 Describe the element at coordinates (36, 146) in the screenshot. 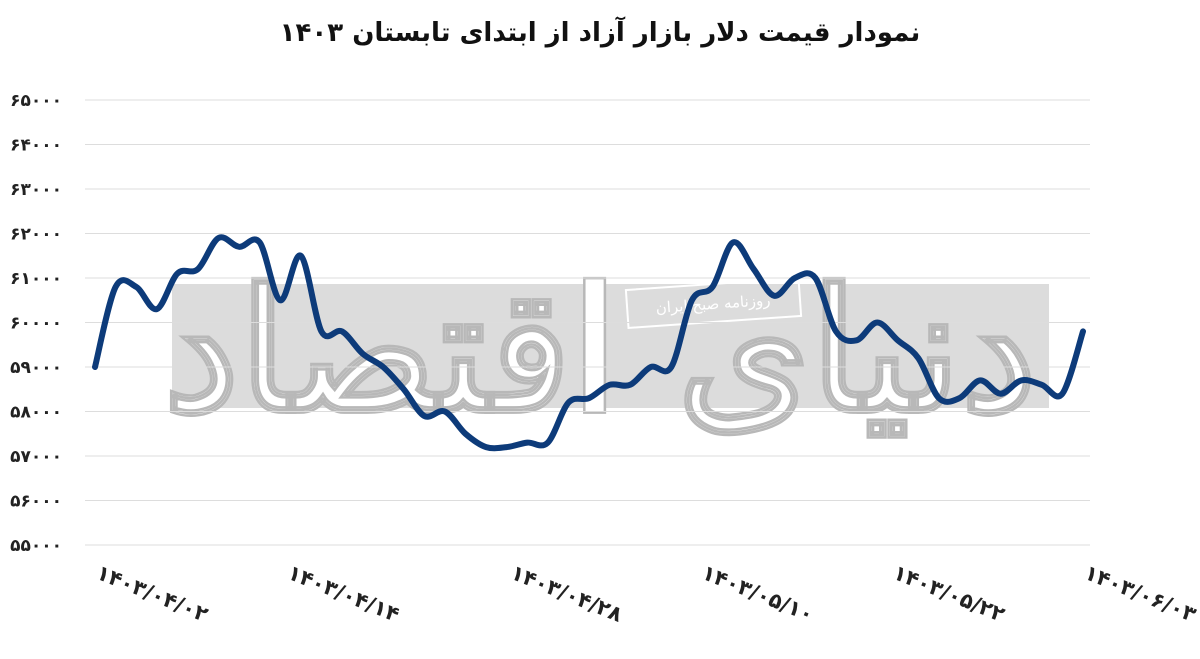

I see `y-tick-label: ۶۴۰۰۰` at that location.